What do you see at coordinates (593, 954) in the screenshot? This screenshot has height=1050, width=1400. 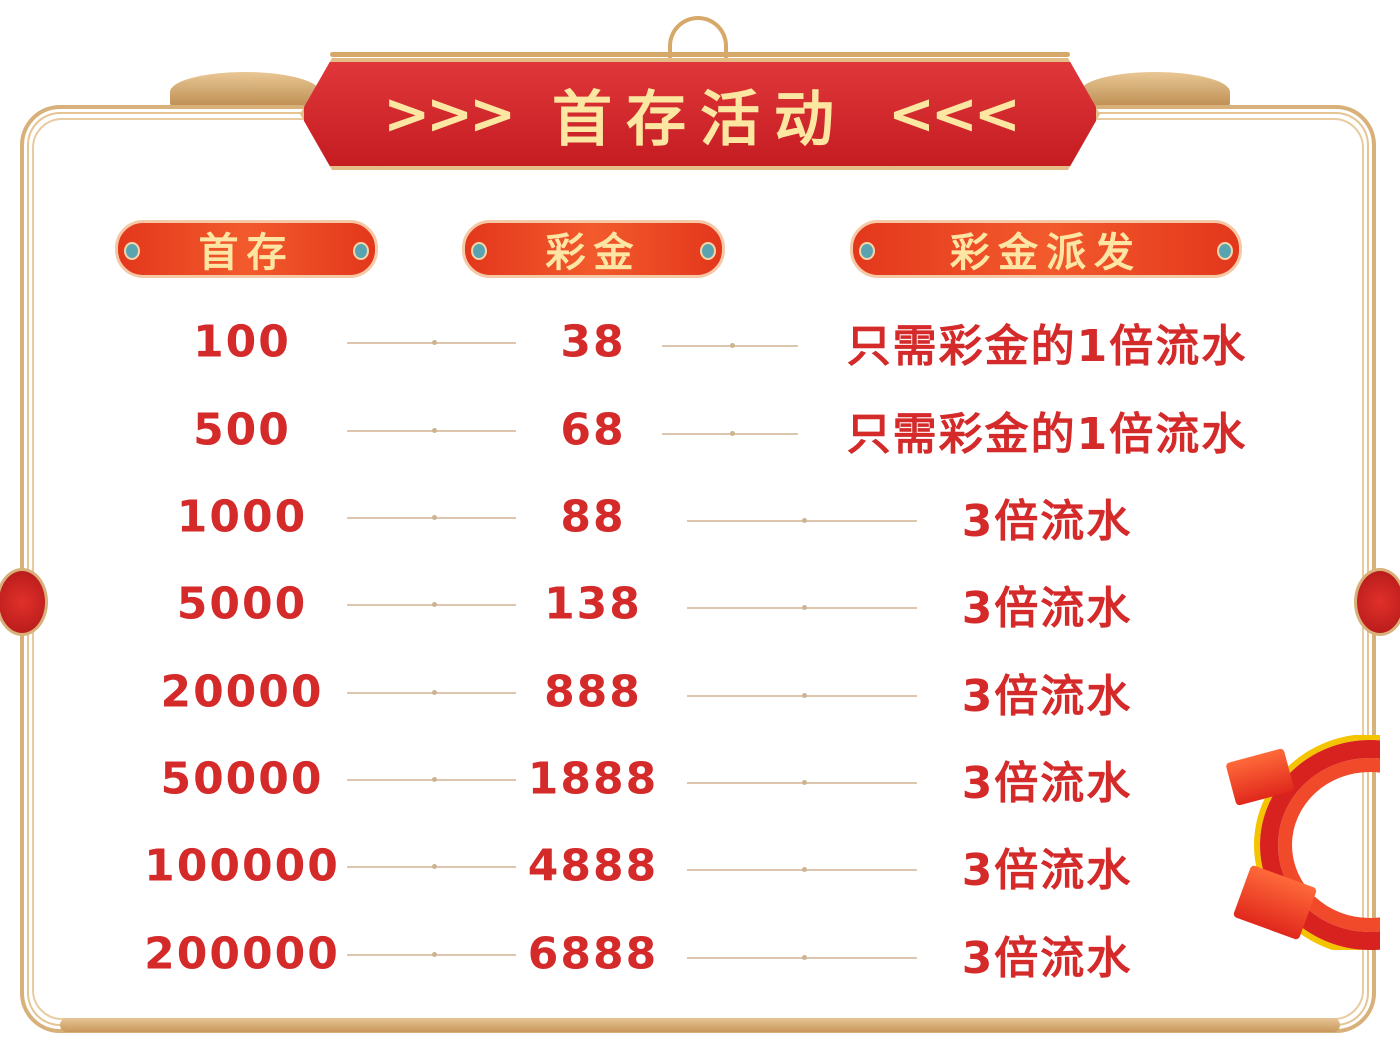 I see `bonus-amount: 6888` at bounding box center [593, 954].